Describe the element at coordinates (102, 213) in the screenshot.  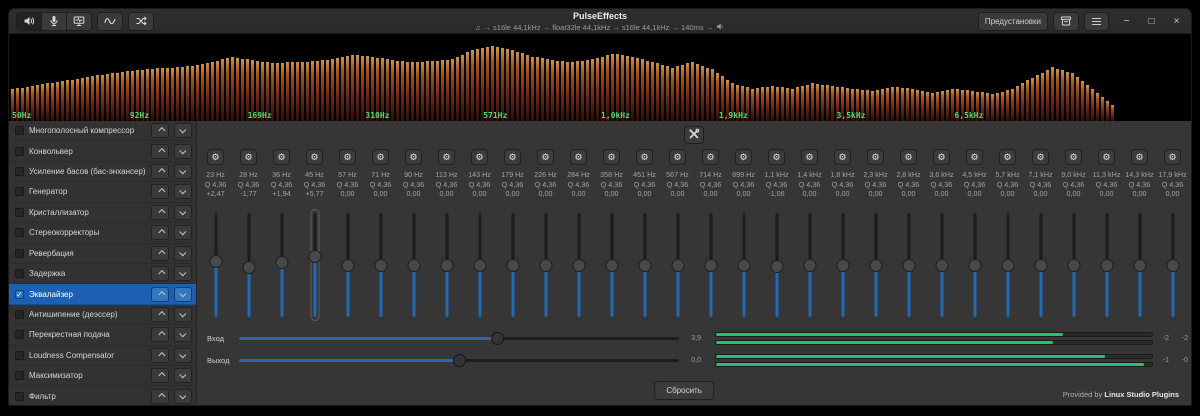
I see `sidebar-item-crystalizer: Кристаллизатор` at that location.